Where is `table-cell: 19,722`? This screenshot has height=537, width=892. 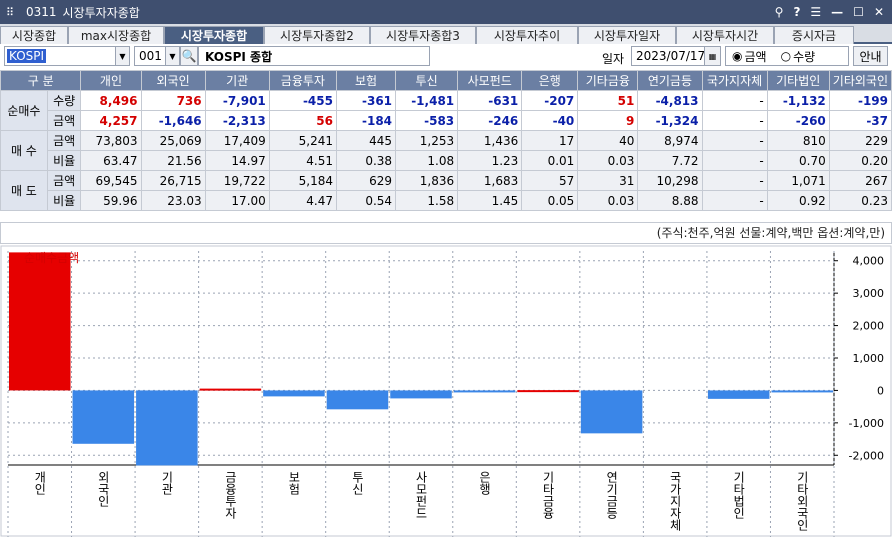 table-cell: 19,722 is located at coordinates (237, 180).